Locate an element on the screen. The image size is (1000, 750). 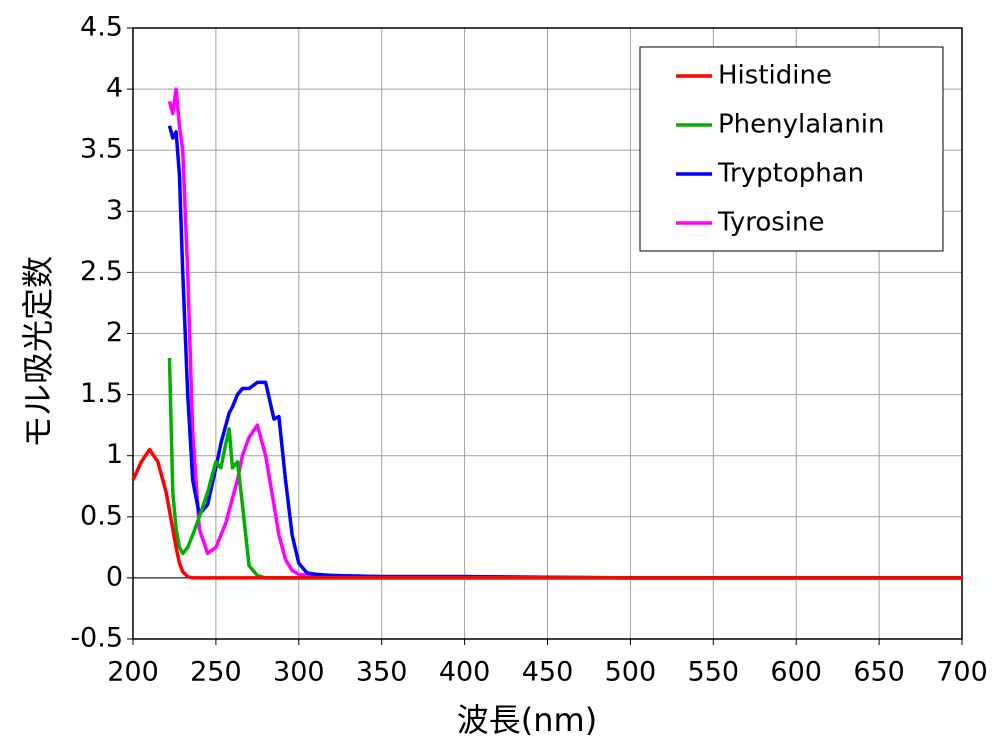
y-tick-label: 3.5 is located at coordinates (101, 149).